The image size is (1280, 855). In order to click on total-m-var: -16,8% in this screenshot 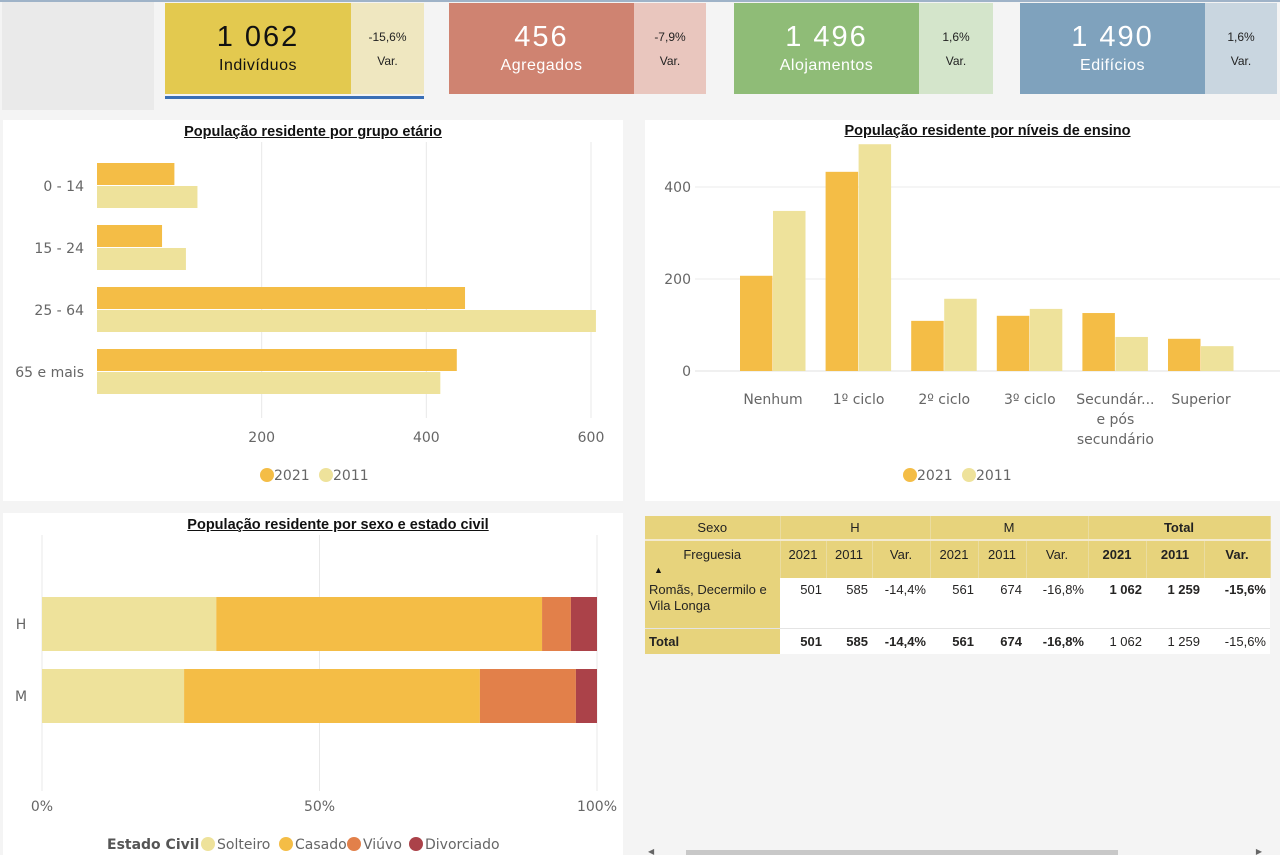, I will do `click(1057, 640)`.